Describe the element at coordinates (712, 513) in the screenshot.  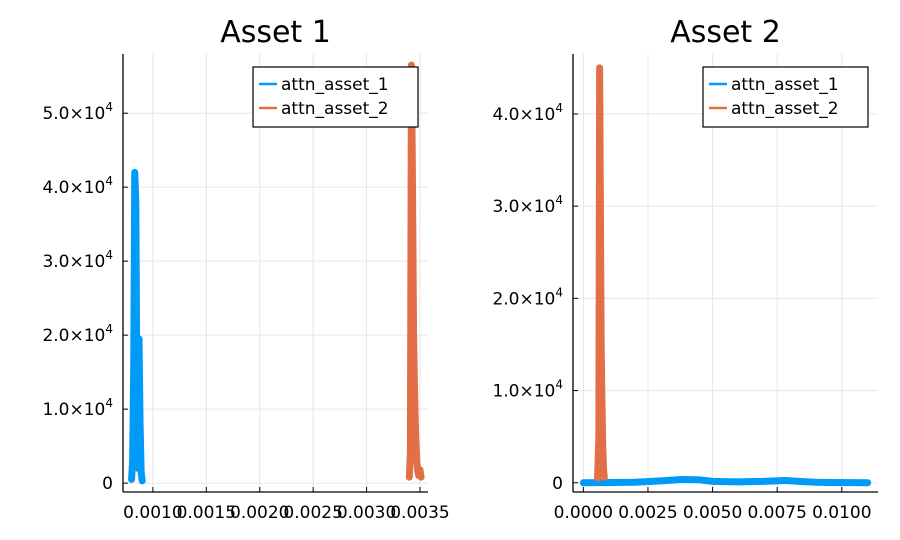
I see `x-tick-label: 0.0050` at that location.